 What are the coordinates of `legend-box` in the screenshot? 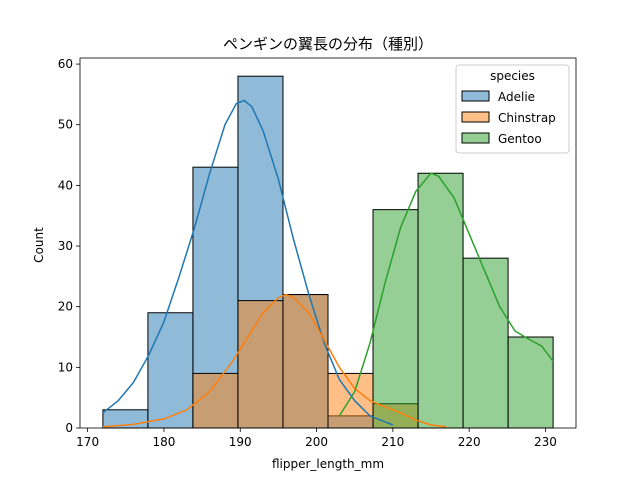 It's located at (512, 109).